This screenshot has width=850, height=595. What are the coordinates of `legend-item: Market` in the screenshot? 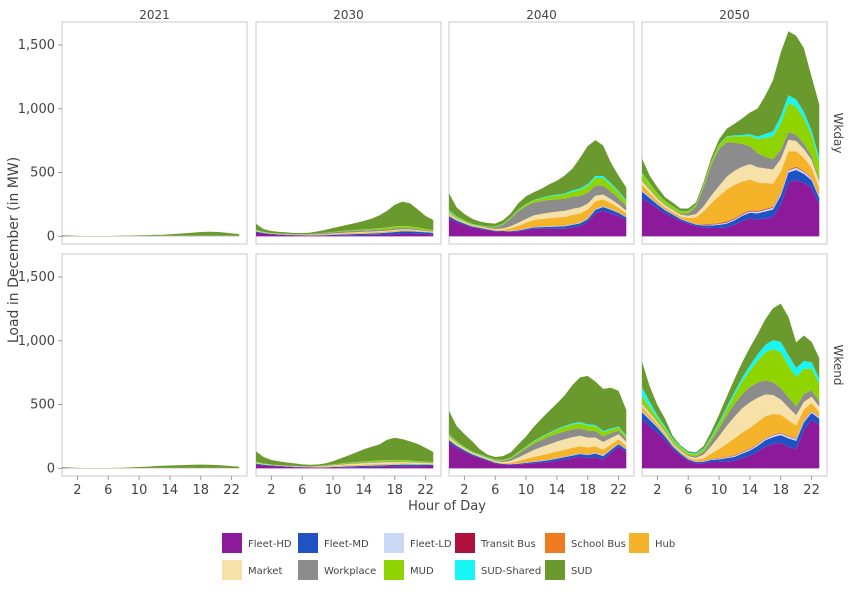 It's located at (252, 570).